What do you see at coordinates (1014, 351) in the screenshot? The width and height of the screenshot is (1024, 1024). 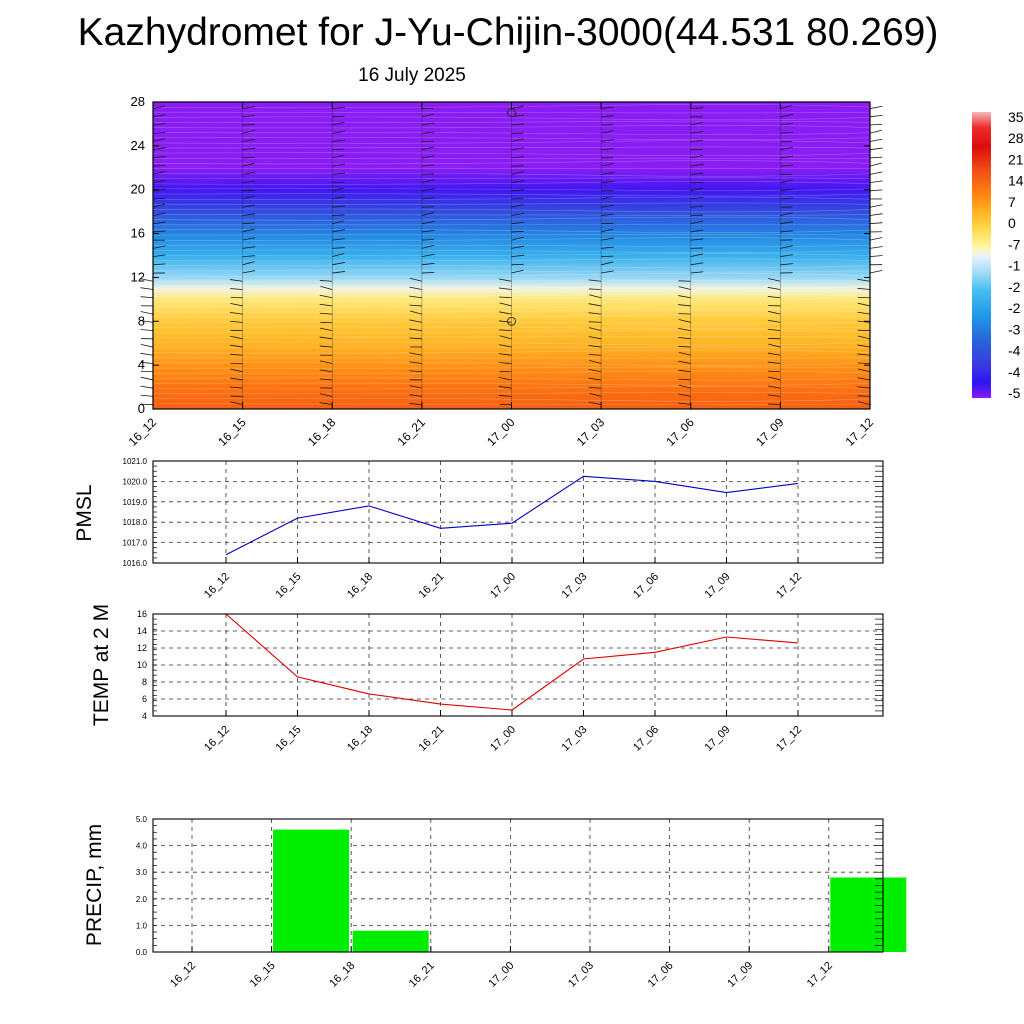 I see `colorbar-label: -4` at bounding box center [1014, 351].